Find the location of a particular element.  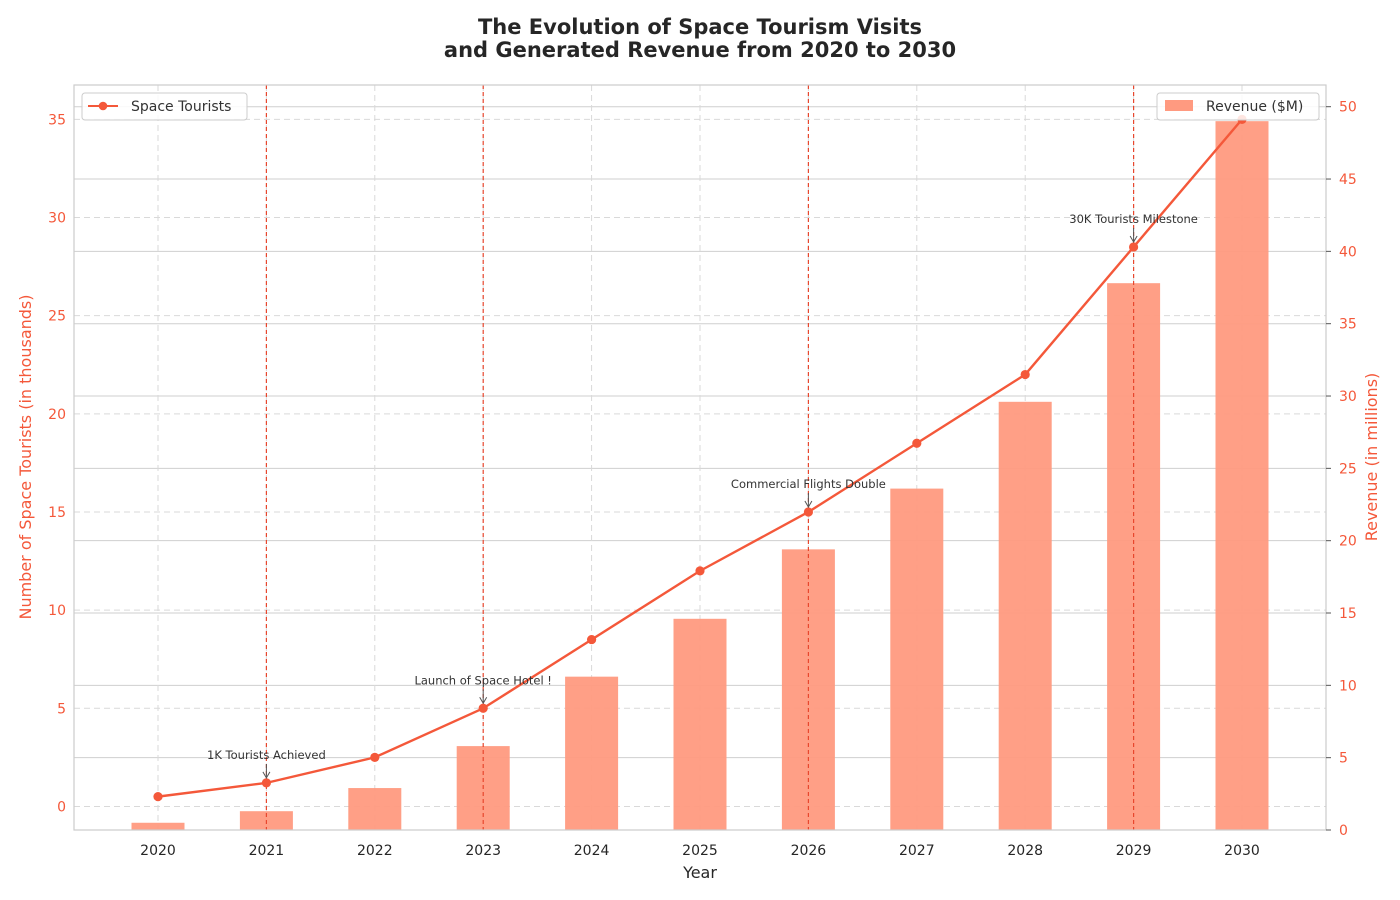

x-tick-label: 2025 is located at coordinates (700, 851).